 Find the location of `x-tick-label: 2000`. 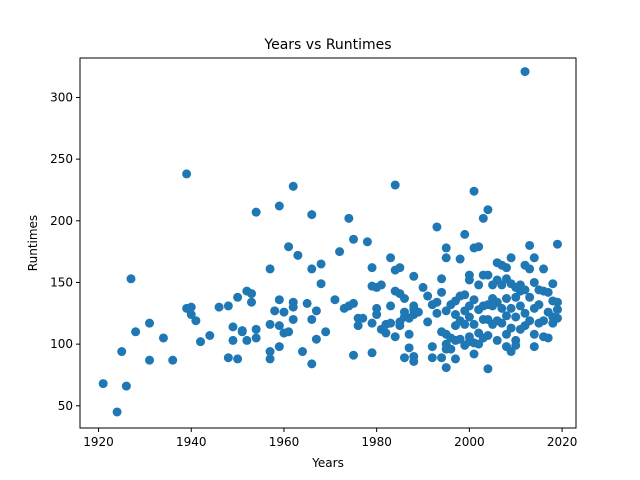

x-tick-label: 2000 is located at coordinates (469, 442).